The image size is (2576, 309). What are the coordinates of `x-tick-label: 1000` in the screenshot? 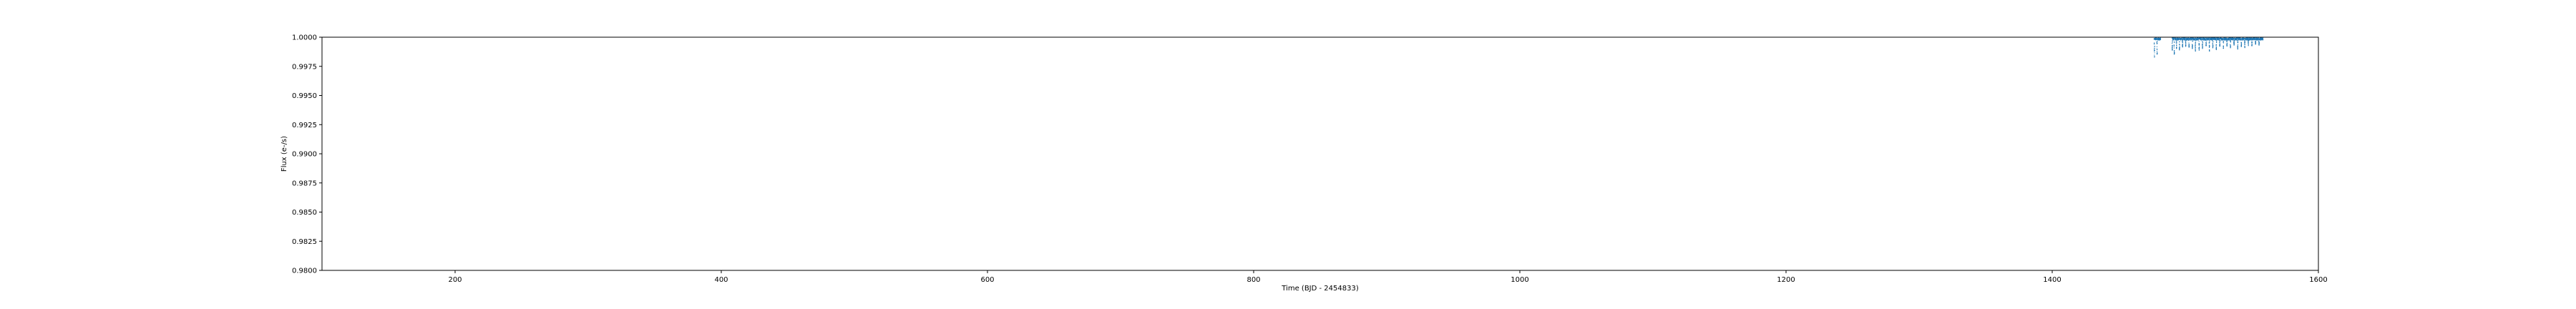 It's located at (1519, 280).